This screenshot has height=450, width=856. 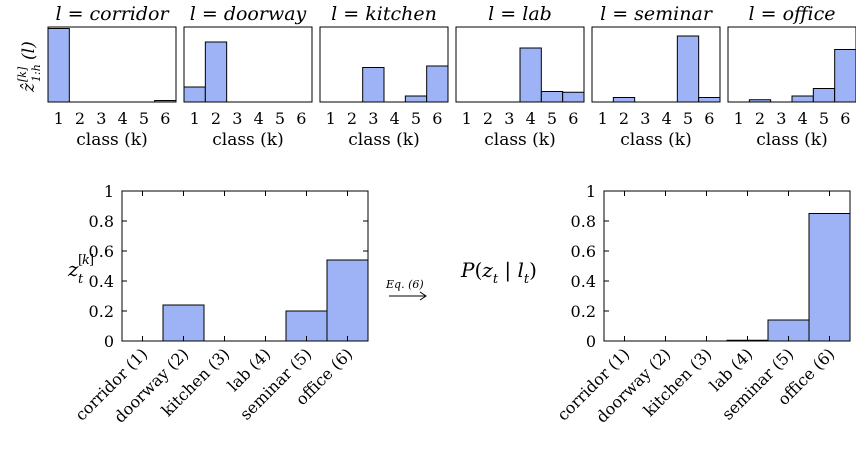 What do you see at coordinates (792, 14) in the screenshot?
I see `panel-title: l = office` at bounding box center [792, 14].